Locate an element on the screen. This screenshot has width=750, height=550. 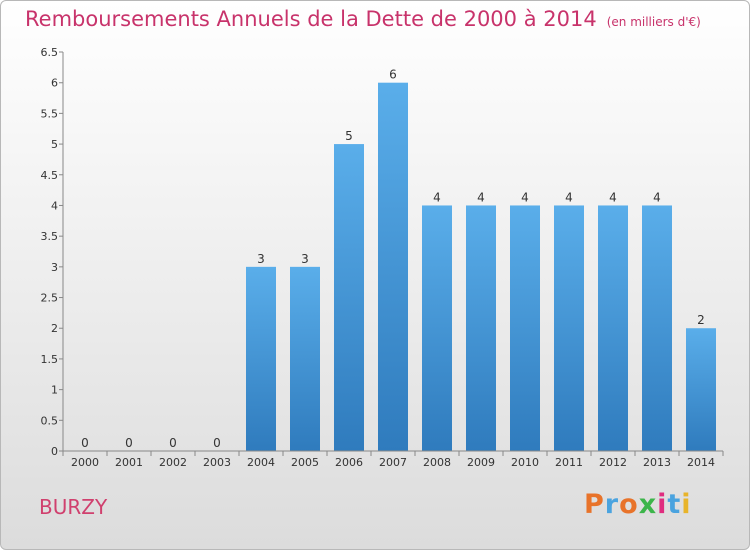
proxiti-logo: Proxiti is located at coordinates (638, 504).